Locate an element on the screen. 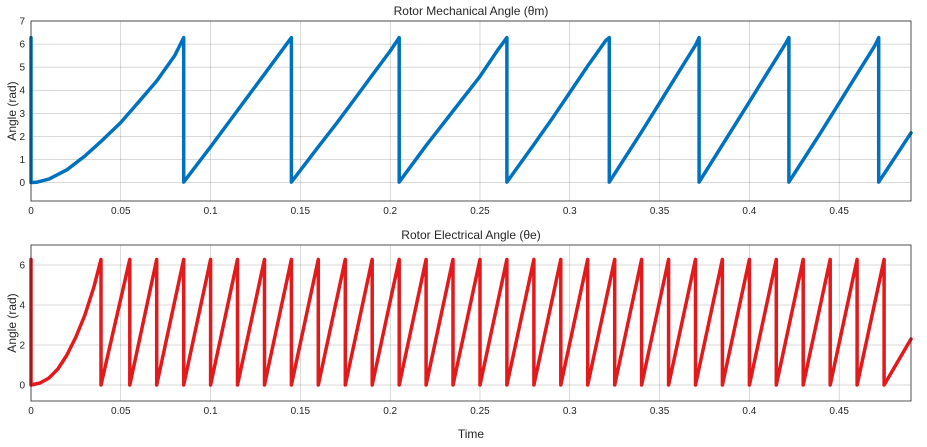 This screenshot has width=927, height=447. y-tick-label: 7 is located at coordinates (22, 22).